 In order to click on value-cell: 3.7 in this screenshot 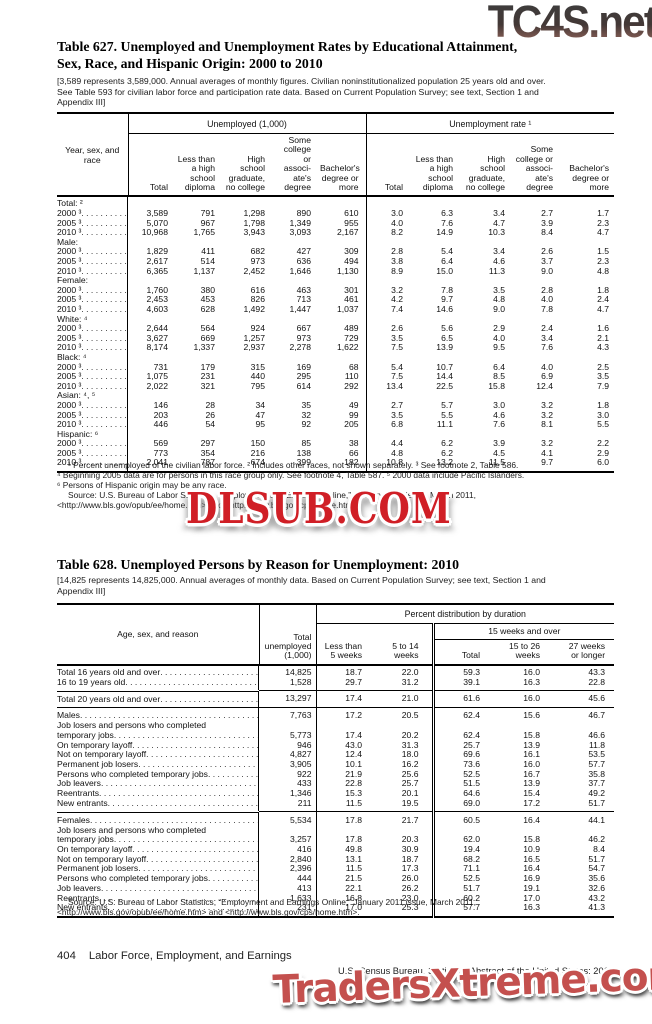, I will do `click(547, 261)`.